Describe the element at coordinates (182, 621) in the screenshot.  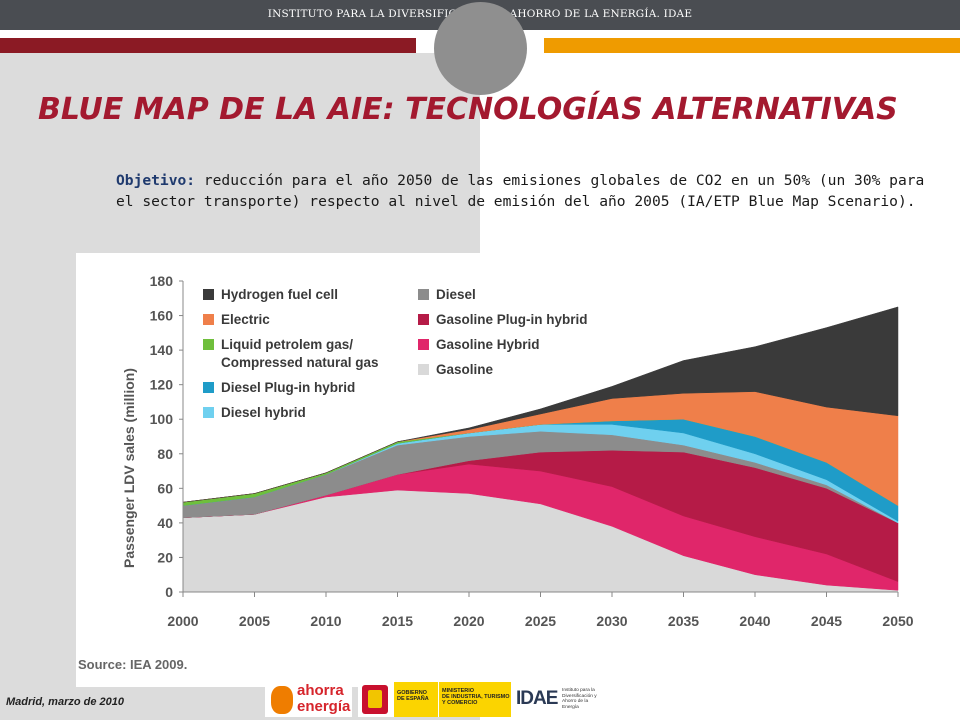
I see `x-tick-label: 2000` at that location.